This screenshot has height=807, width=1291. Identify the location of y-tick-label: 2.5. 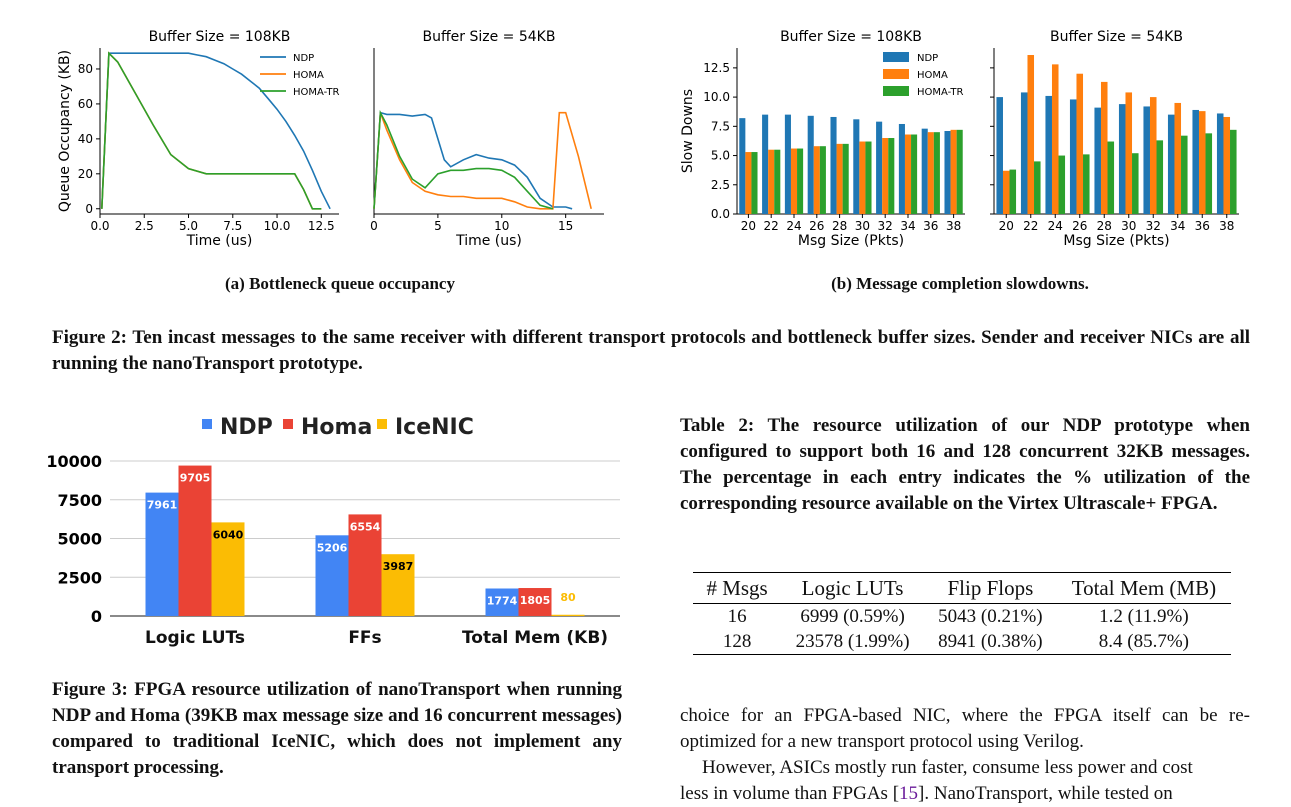
(720, 185).